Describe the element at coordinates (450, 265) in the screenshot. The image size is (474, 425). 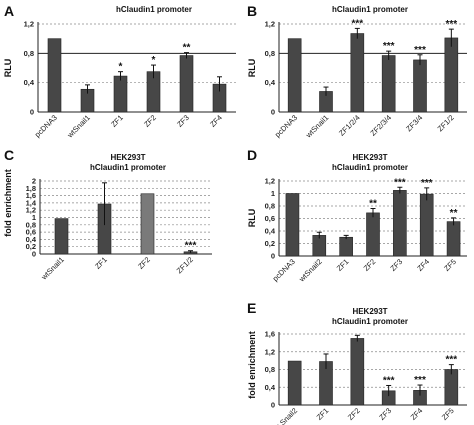
I see `panel-d-x-tick-label: ZF5` at that location.